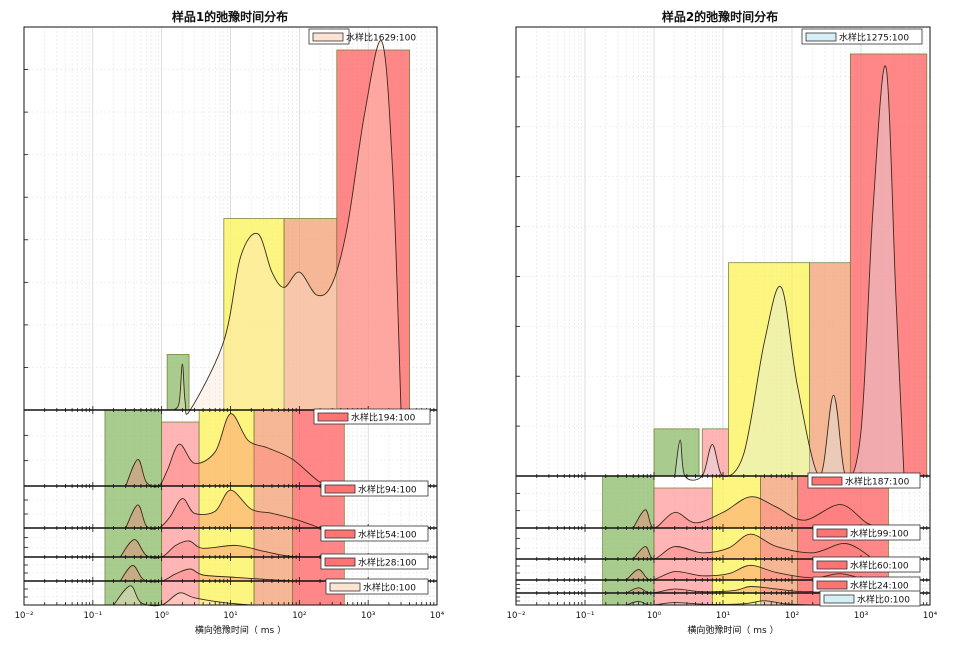 The image size is (962, 659). What do you see at coordinates (387, 535) in the screenshot?
I see `legend-label: 水样比54:100` at bounding box center [387, 535].